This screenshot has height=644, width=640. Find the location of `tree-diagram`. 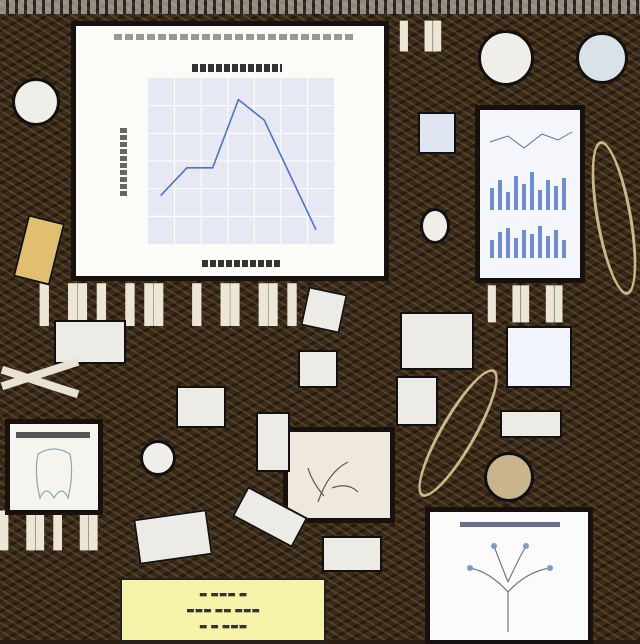

tree-diagram is located at coordinates (510, 587).